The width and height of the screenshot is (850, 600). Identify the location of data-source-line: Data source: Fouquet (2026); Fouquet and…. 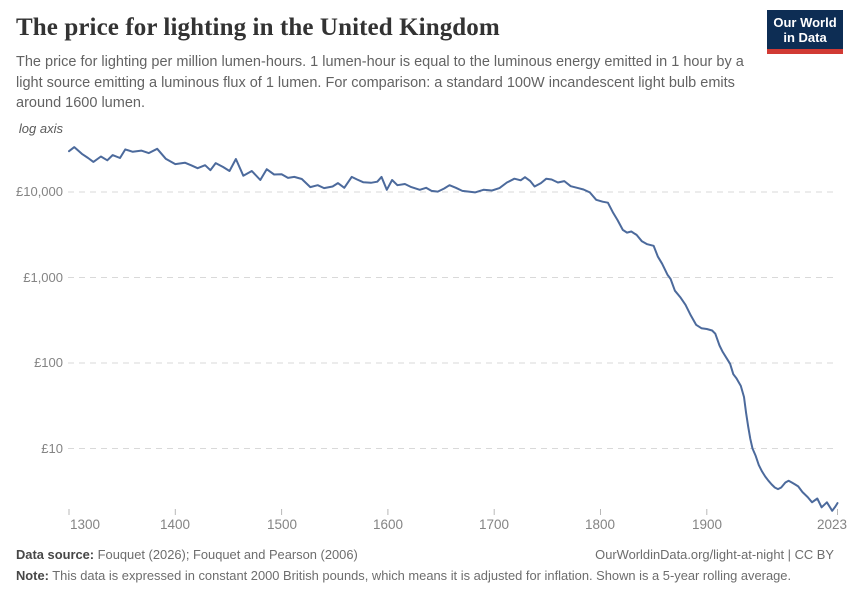
(187, 554).